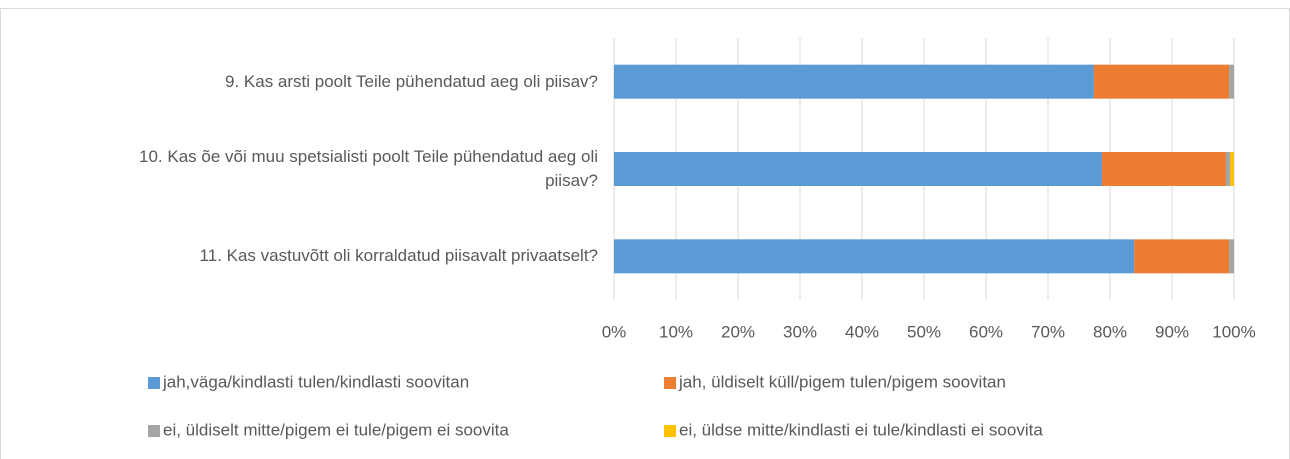  I want to click on x-tick-label: 50%, so click(924, 331).